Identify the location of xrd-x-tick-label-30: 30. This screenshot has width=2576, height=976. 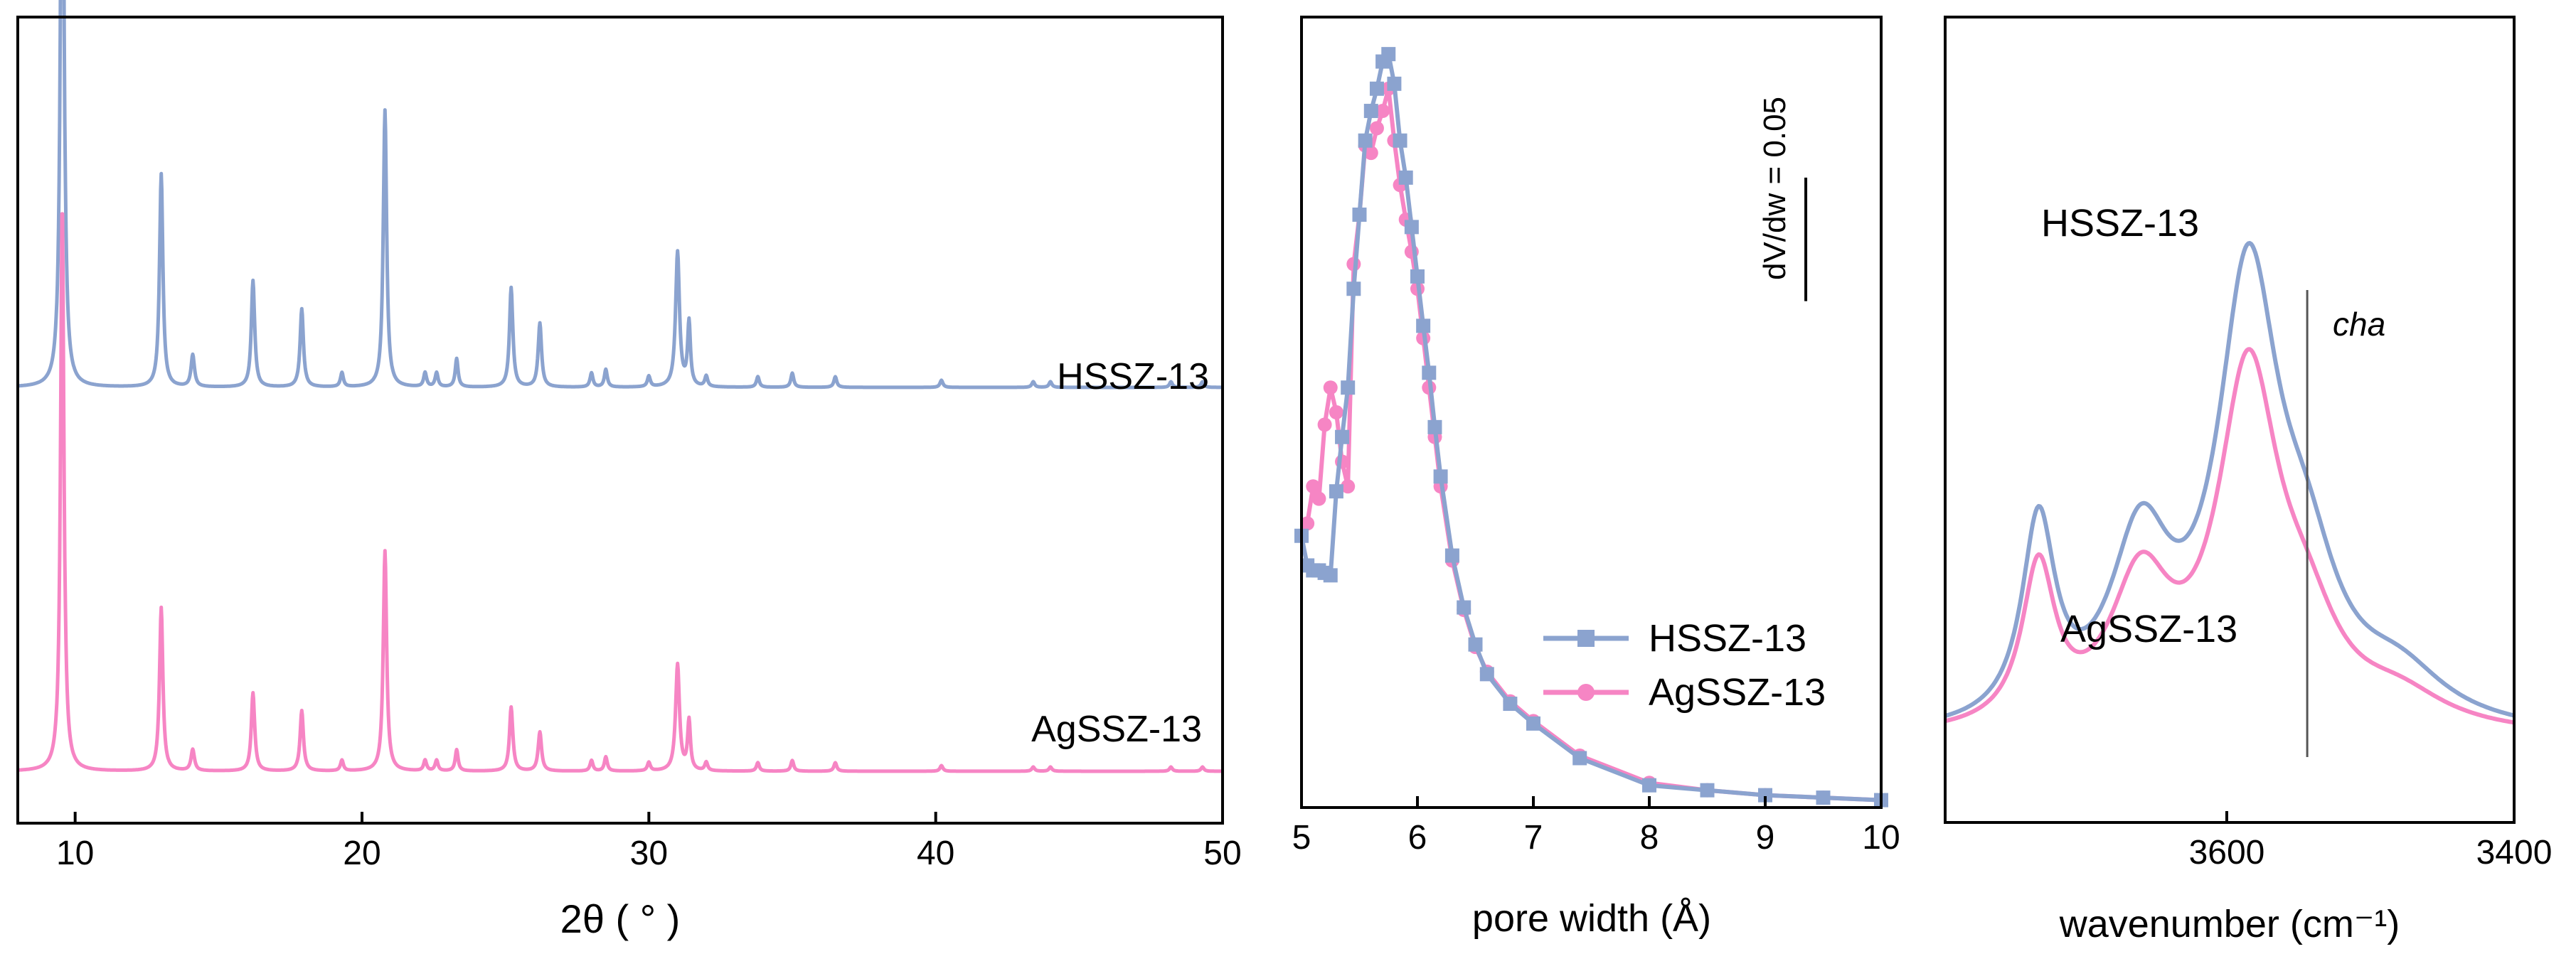
(649, 853).